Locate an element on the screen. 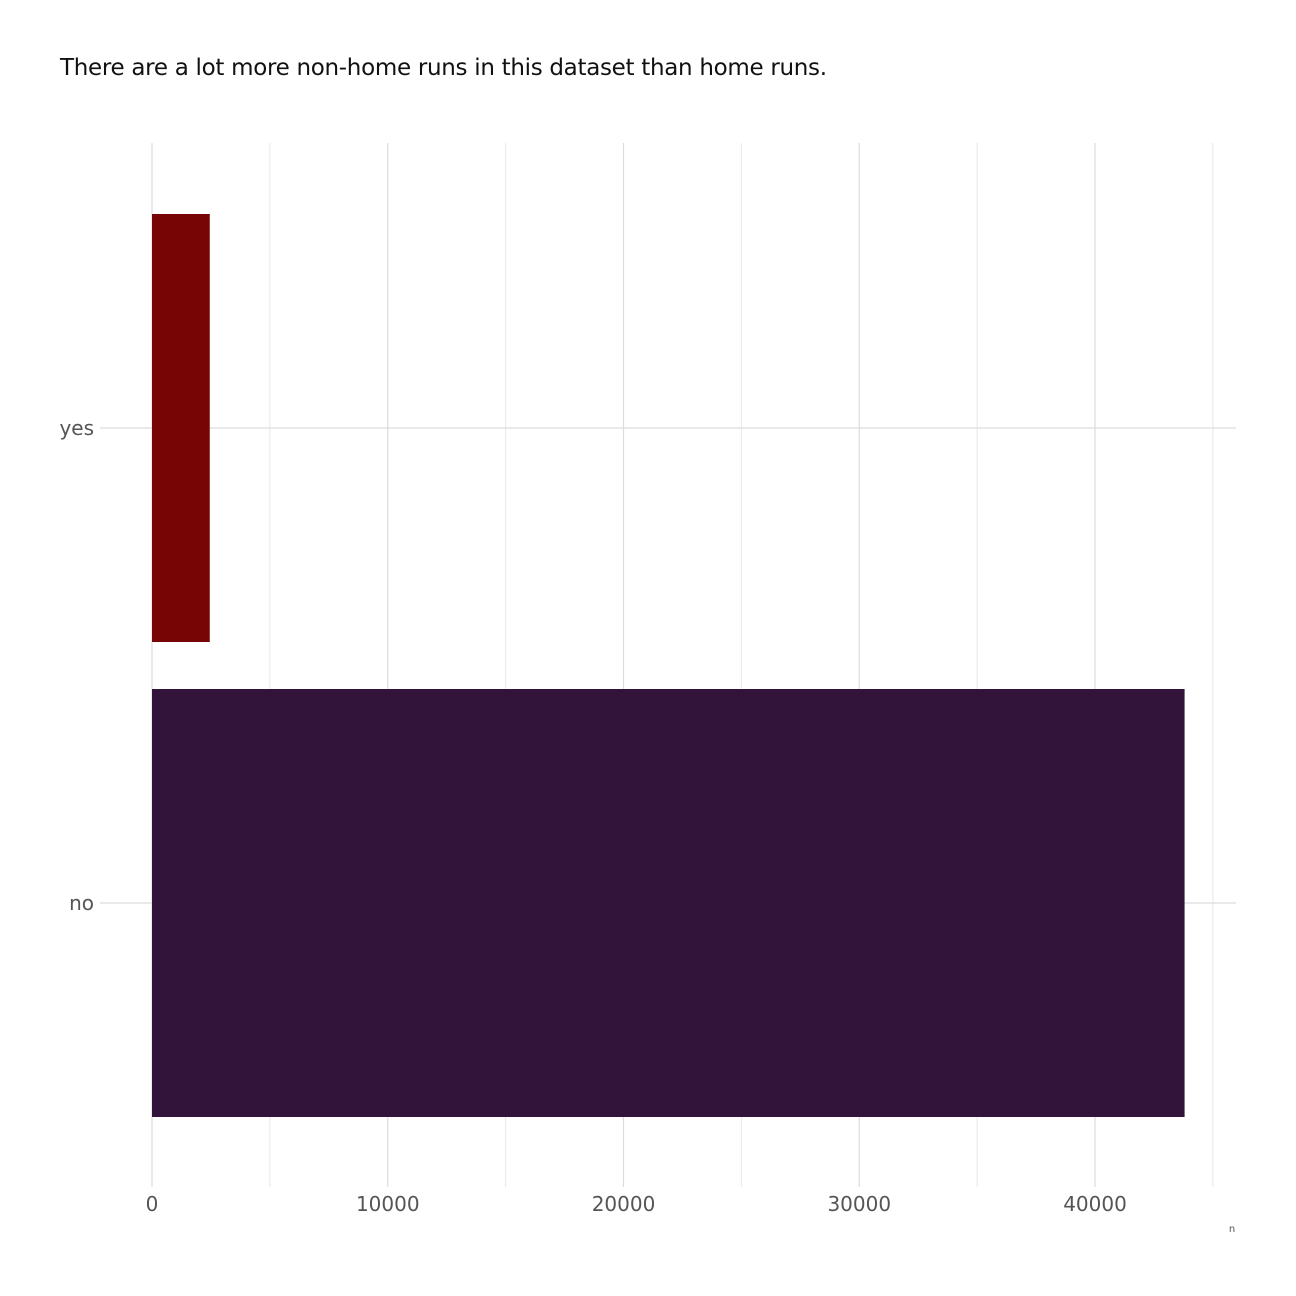 This screenshot has height=1296, width=1296. x-tick-label: 40000 is located at coordinates (1095, 1204).